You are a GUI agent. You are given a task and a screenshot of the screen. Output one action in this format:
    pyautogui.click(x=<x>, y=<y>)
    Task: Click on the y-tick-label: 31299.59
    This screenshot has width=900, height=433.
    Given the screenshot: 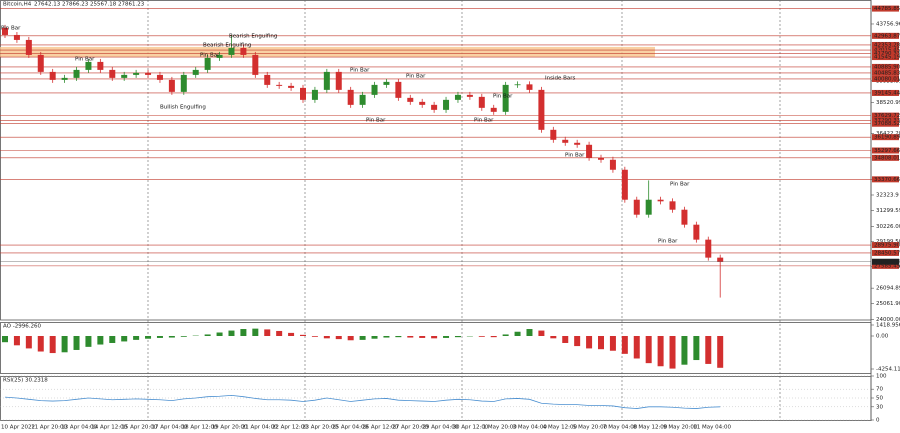 What is the action you would take?
    pyautogui.click(x=888, y=211)
    